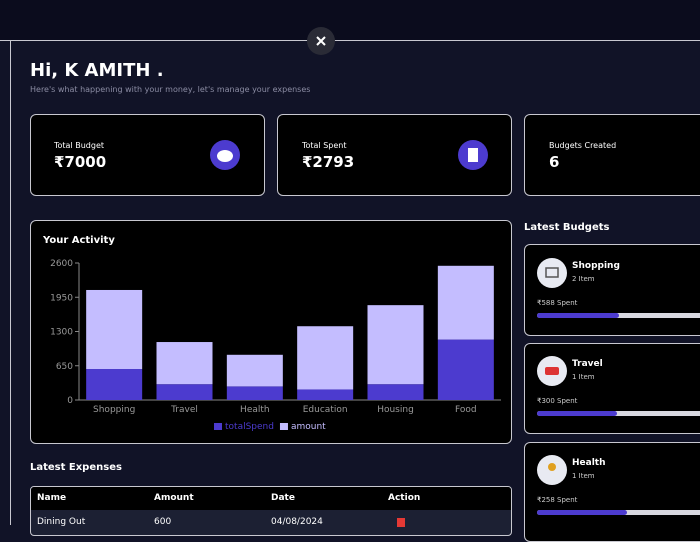  I want to click on y-tick-label: 2600, so click(61, 264).